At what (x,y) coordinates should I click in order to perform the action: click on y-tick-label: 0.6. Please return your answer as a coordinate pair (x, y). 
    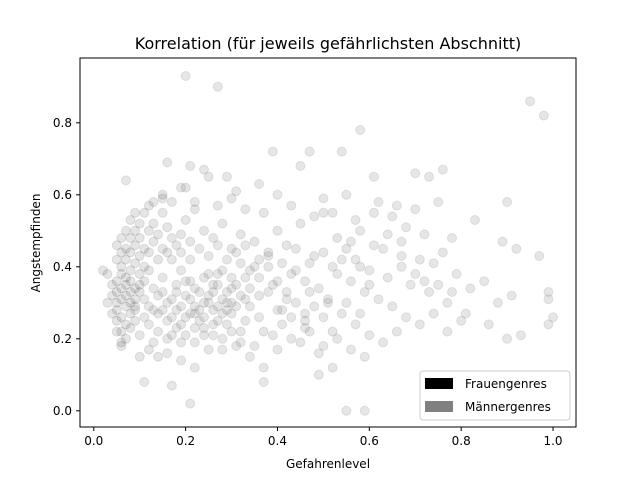
    Looking at the image, I should click on (62, 195).